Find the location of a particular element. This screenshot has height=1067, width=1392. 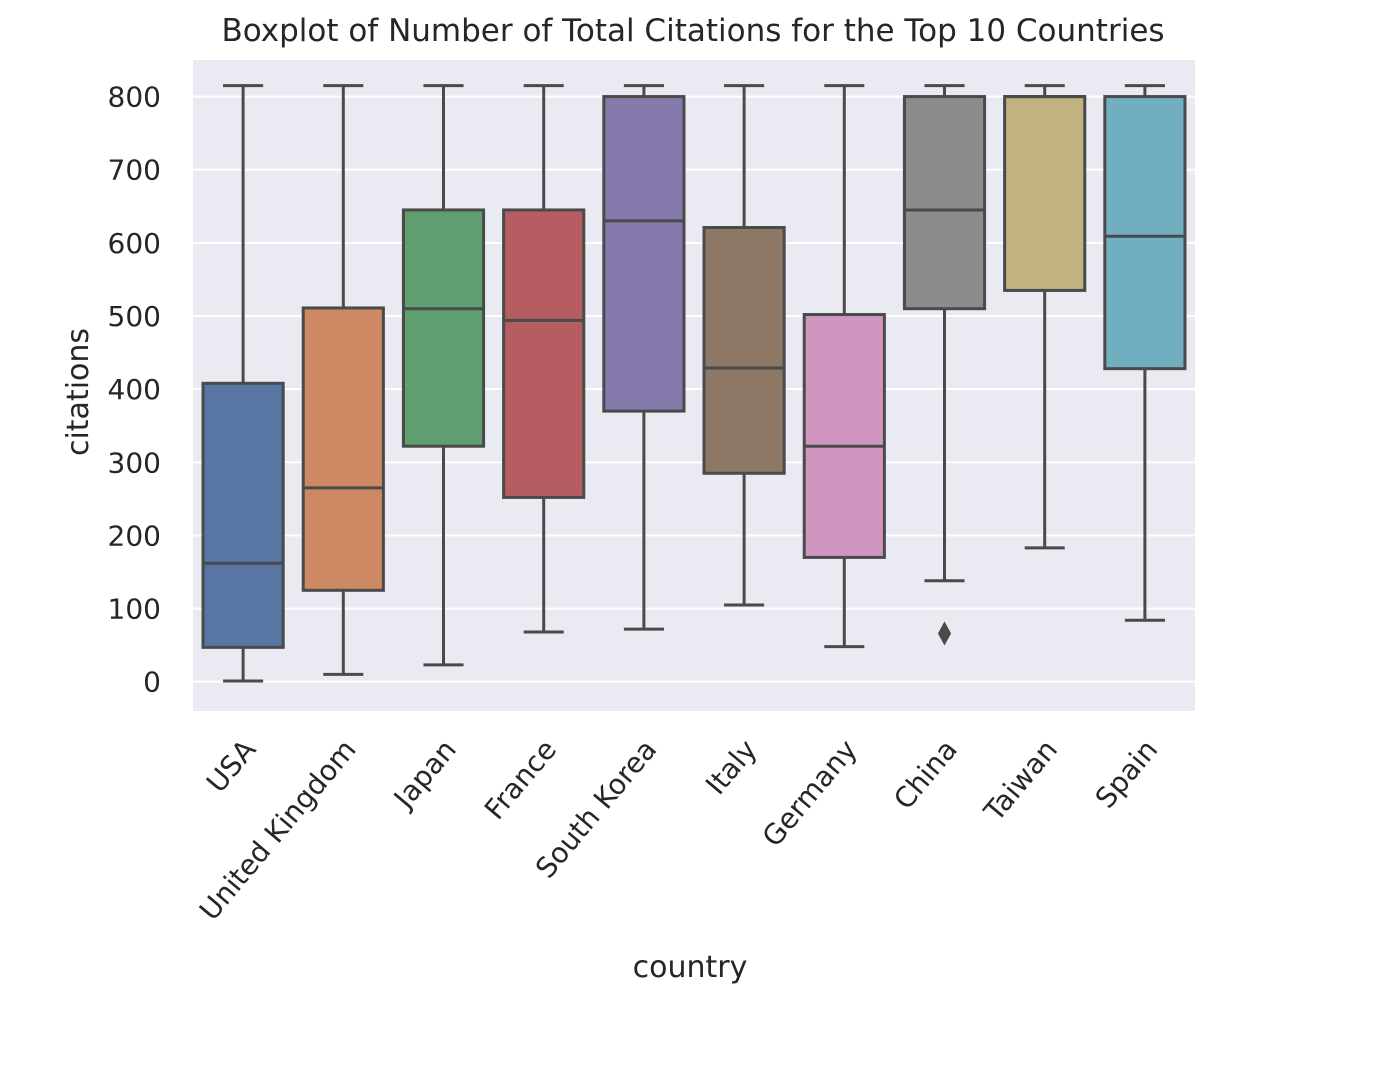

y-tick-label-400: 400 is located at coordinates (134, 389).